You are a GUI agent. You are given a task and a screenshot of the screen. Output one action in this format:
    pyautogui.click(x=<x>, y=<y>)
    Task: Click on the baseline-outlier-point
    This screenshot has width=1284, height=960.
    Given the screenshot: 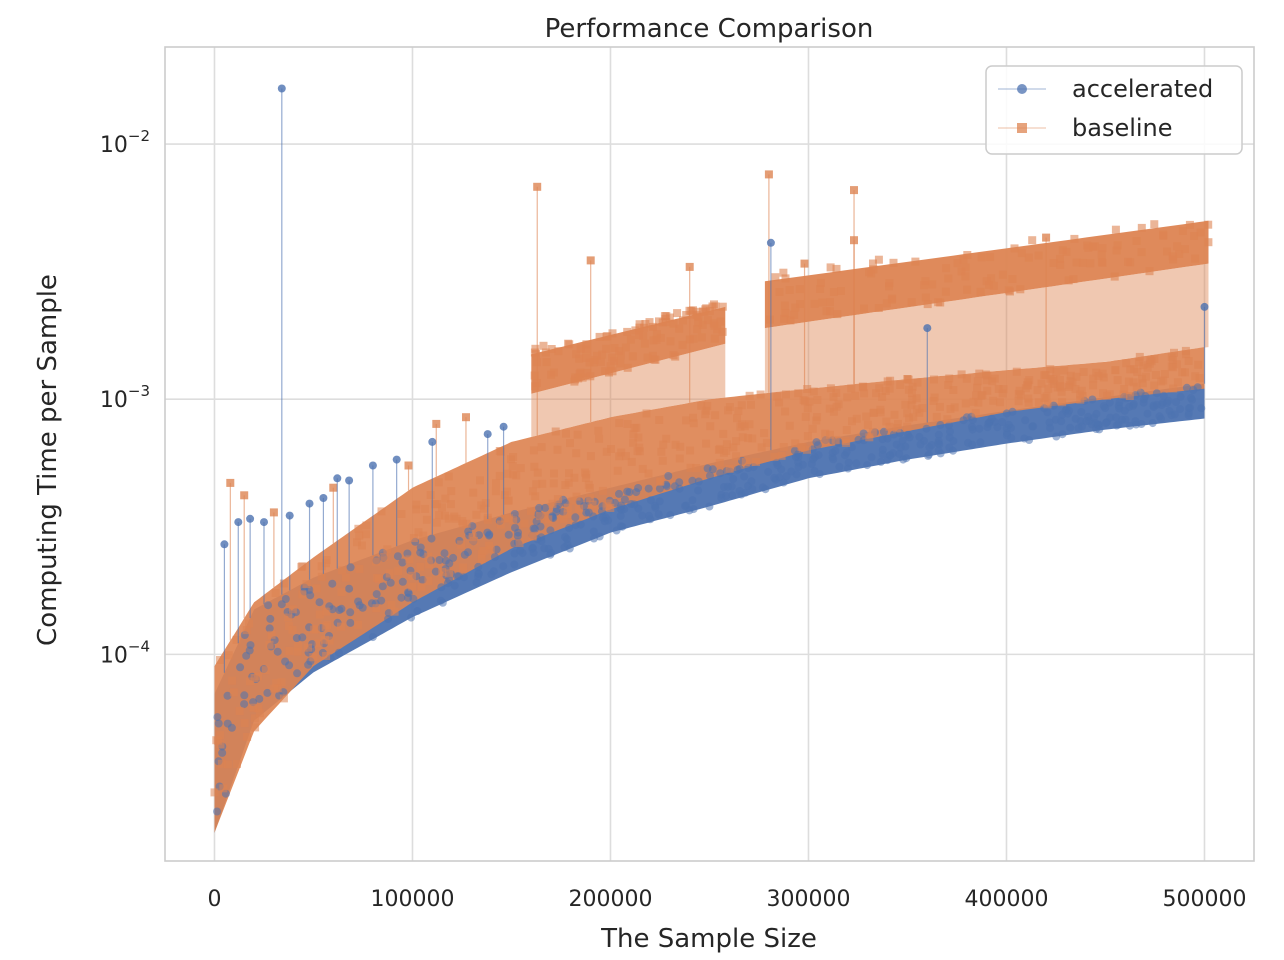 What is the action you would take?
    pyautogui.click(x=230, y=482)
    